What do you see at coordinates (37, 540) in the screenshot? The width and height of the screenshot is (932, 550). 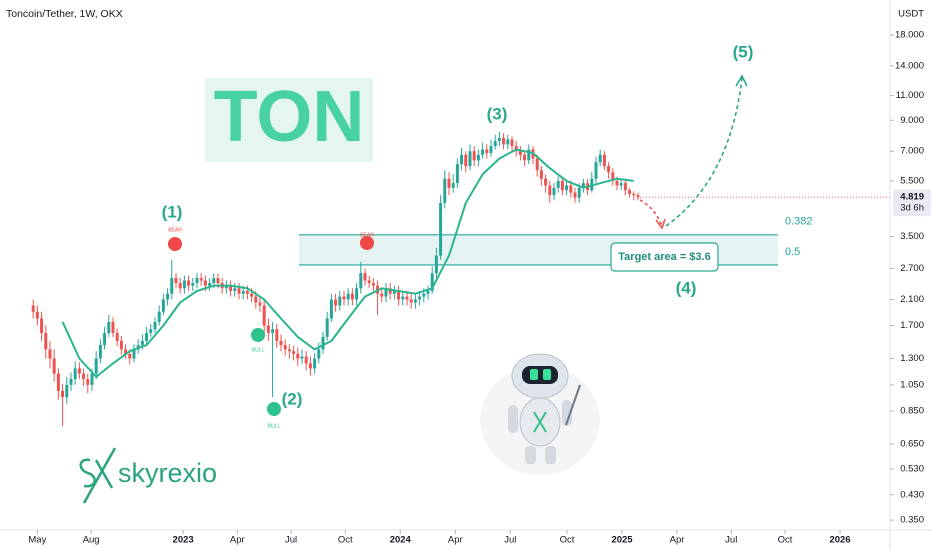 I see `x-tick-label: May` at bounding box center [37, 540].